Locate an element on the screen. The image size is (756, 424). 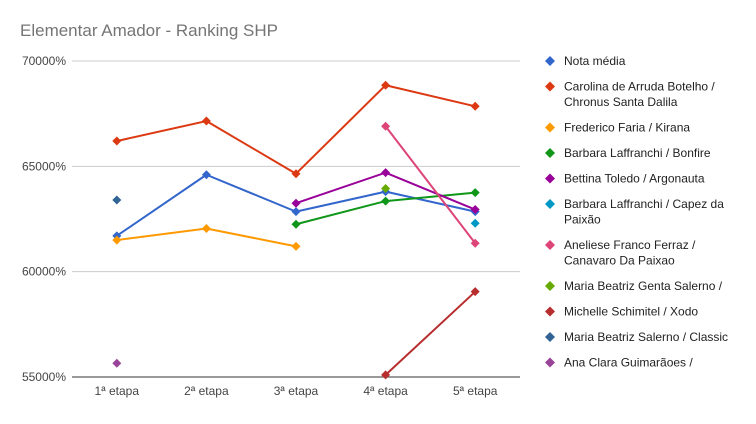
legend-item: Maria Beatriz Genta Salerno / is located at coordinates (634, 286).